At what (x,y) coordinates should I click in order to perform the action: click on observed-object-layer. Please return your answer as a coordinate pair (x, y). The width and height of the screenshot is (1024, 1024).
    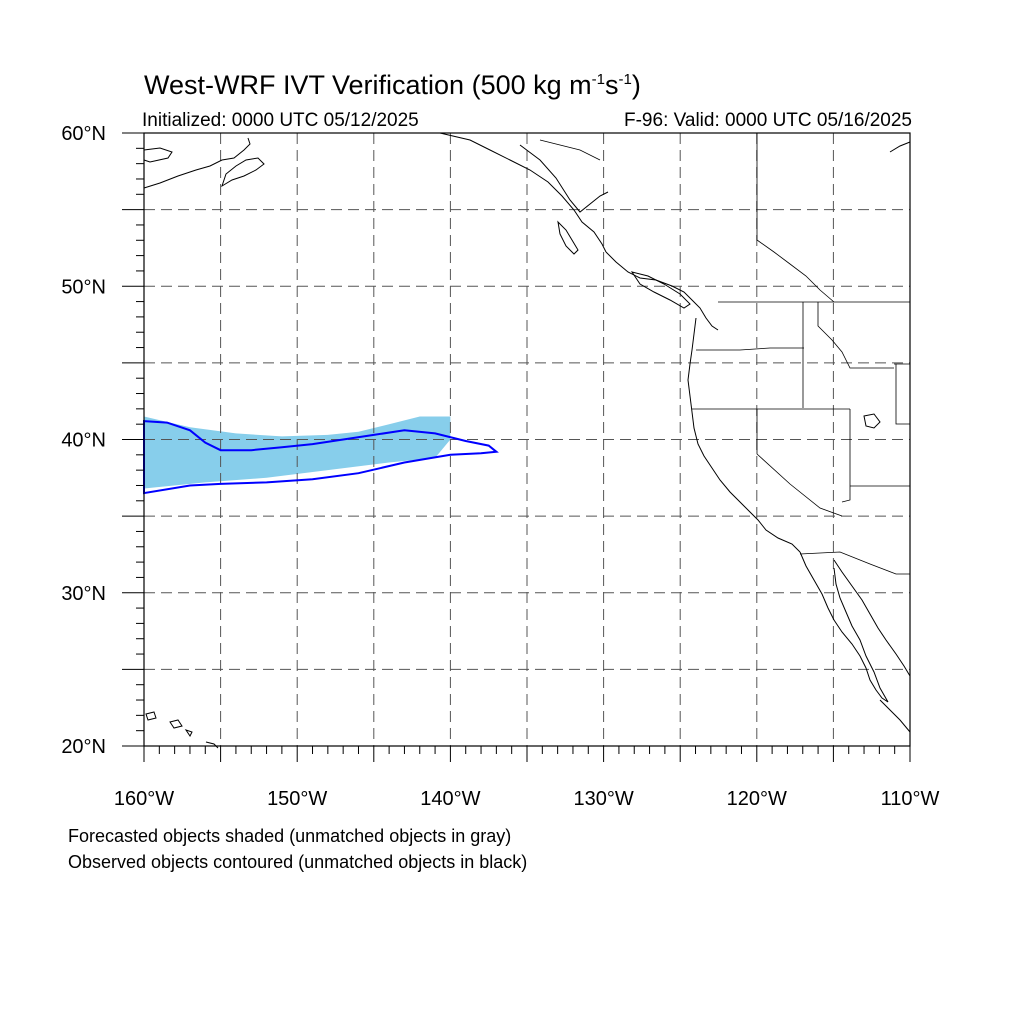
    Looking at the image, I should click on (321, 457).